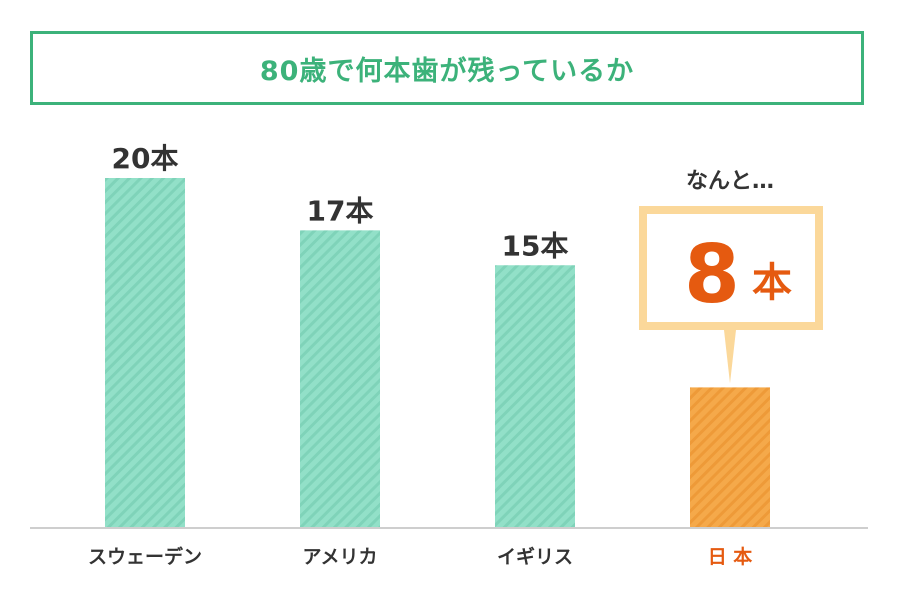  Describe the element at coordinates (145, 158) in the screenshot. I see `bar-value-label: 20本` at that location.